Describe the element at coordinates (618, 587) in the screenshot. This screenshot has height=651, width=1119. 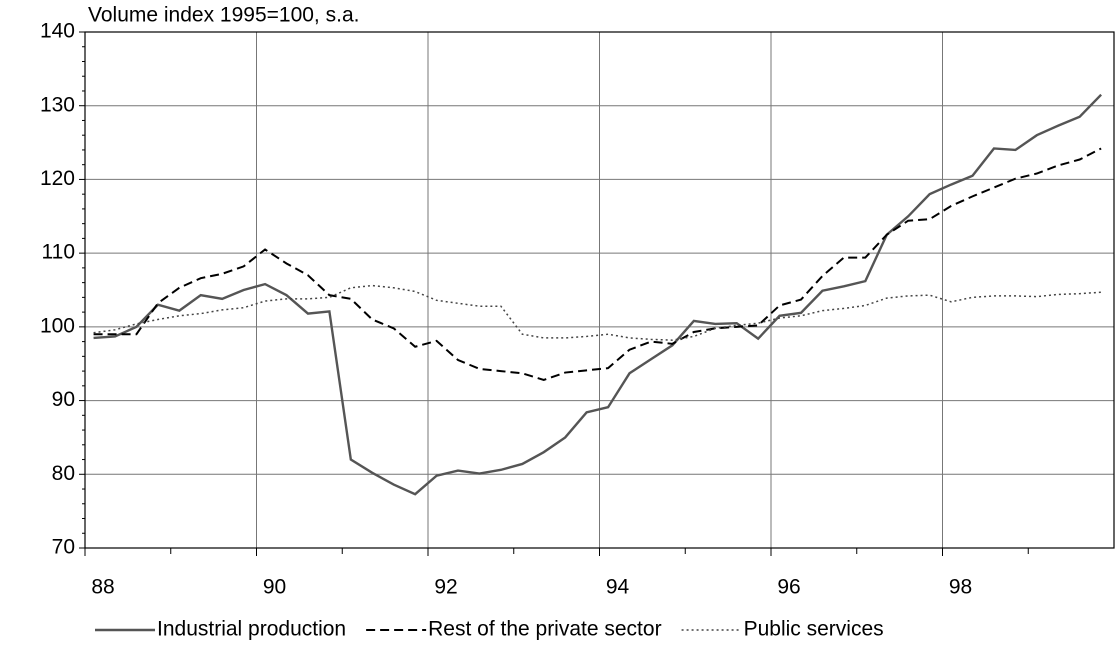
I see `x-tick-label: 94` at that location.